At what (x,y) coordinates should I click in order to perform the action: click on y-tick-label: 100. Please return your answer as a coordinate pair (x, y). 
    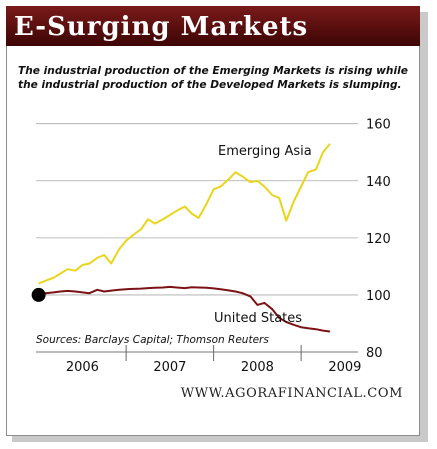
    Looking at the image, I should click on (378, 296).